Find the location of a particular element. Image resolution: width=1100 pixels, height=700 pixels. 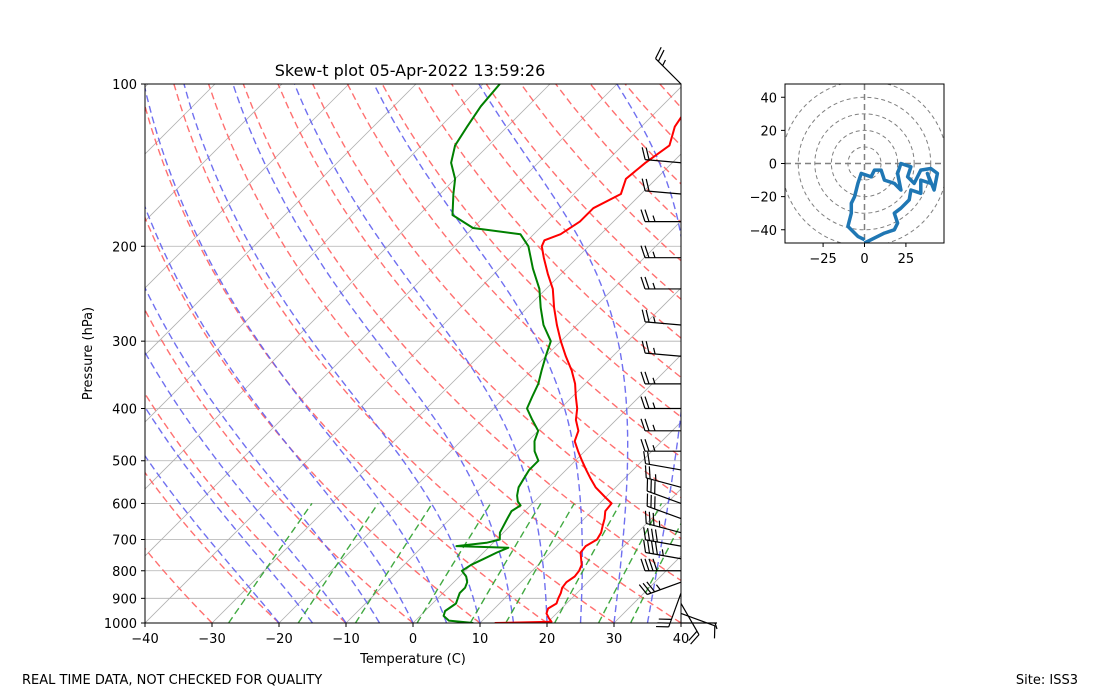

hodograph-ring is located at coordinates (864, 163).